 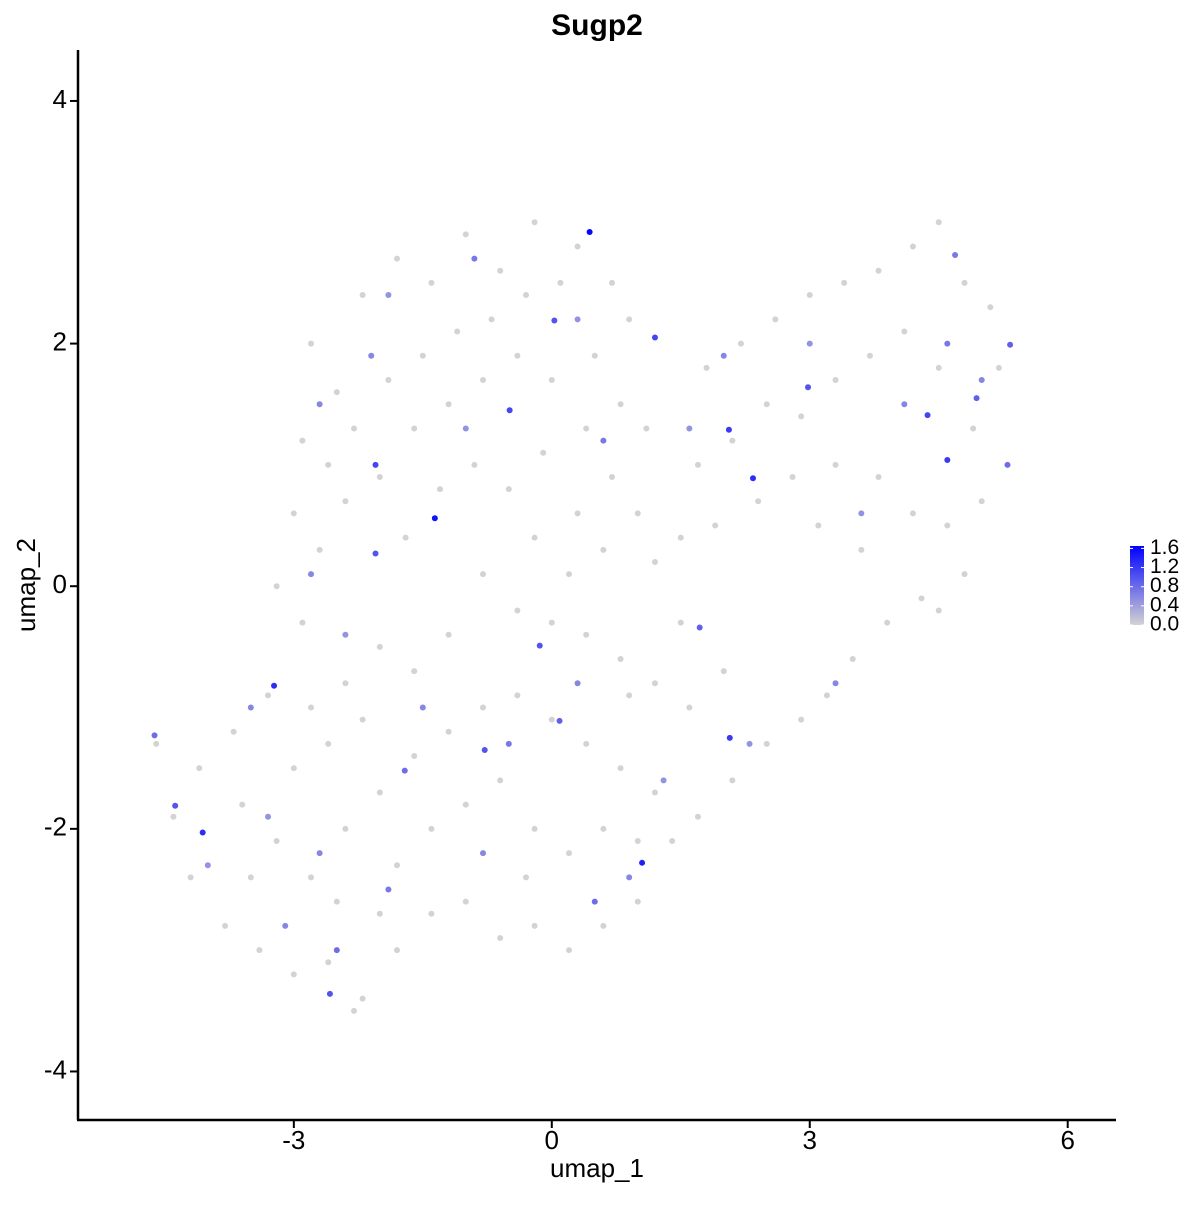 What do you see at coordinates (55, 1069) in the screenshot?
I see `y-tick-label: -4` at bounding box center [55, 1069].